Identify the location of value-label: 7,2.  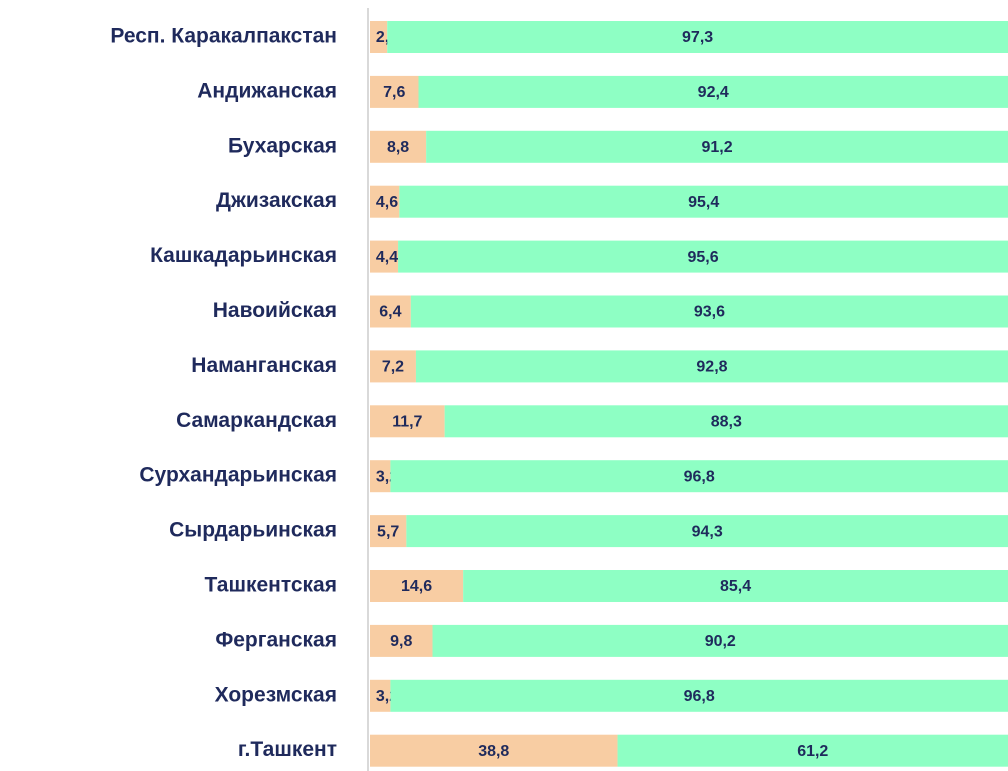
(393, 367).